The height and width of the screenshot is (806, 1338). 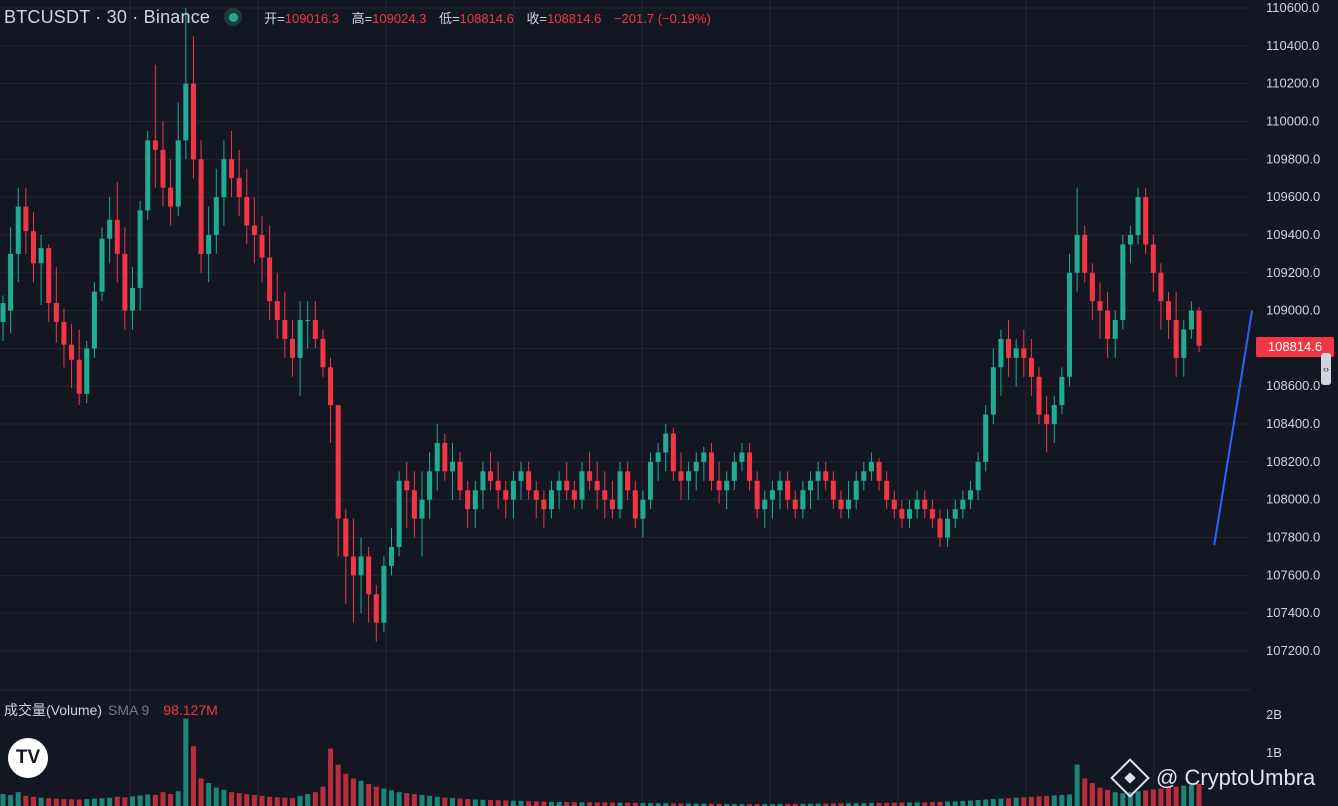 What do you see at coordinates (601, 762) in the screenshot?
I see `volume-bars-layer` at bounding box center [601, 762].